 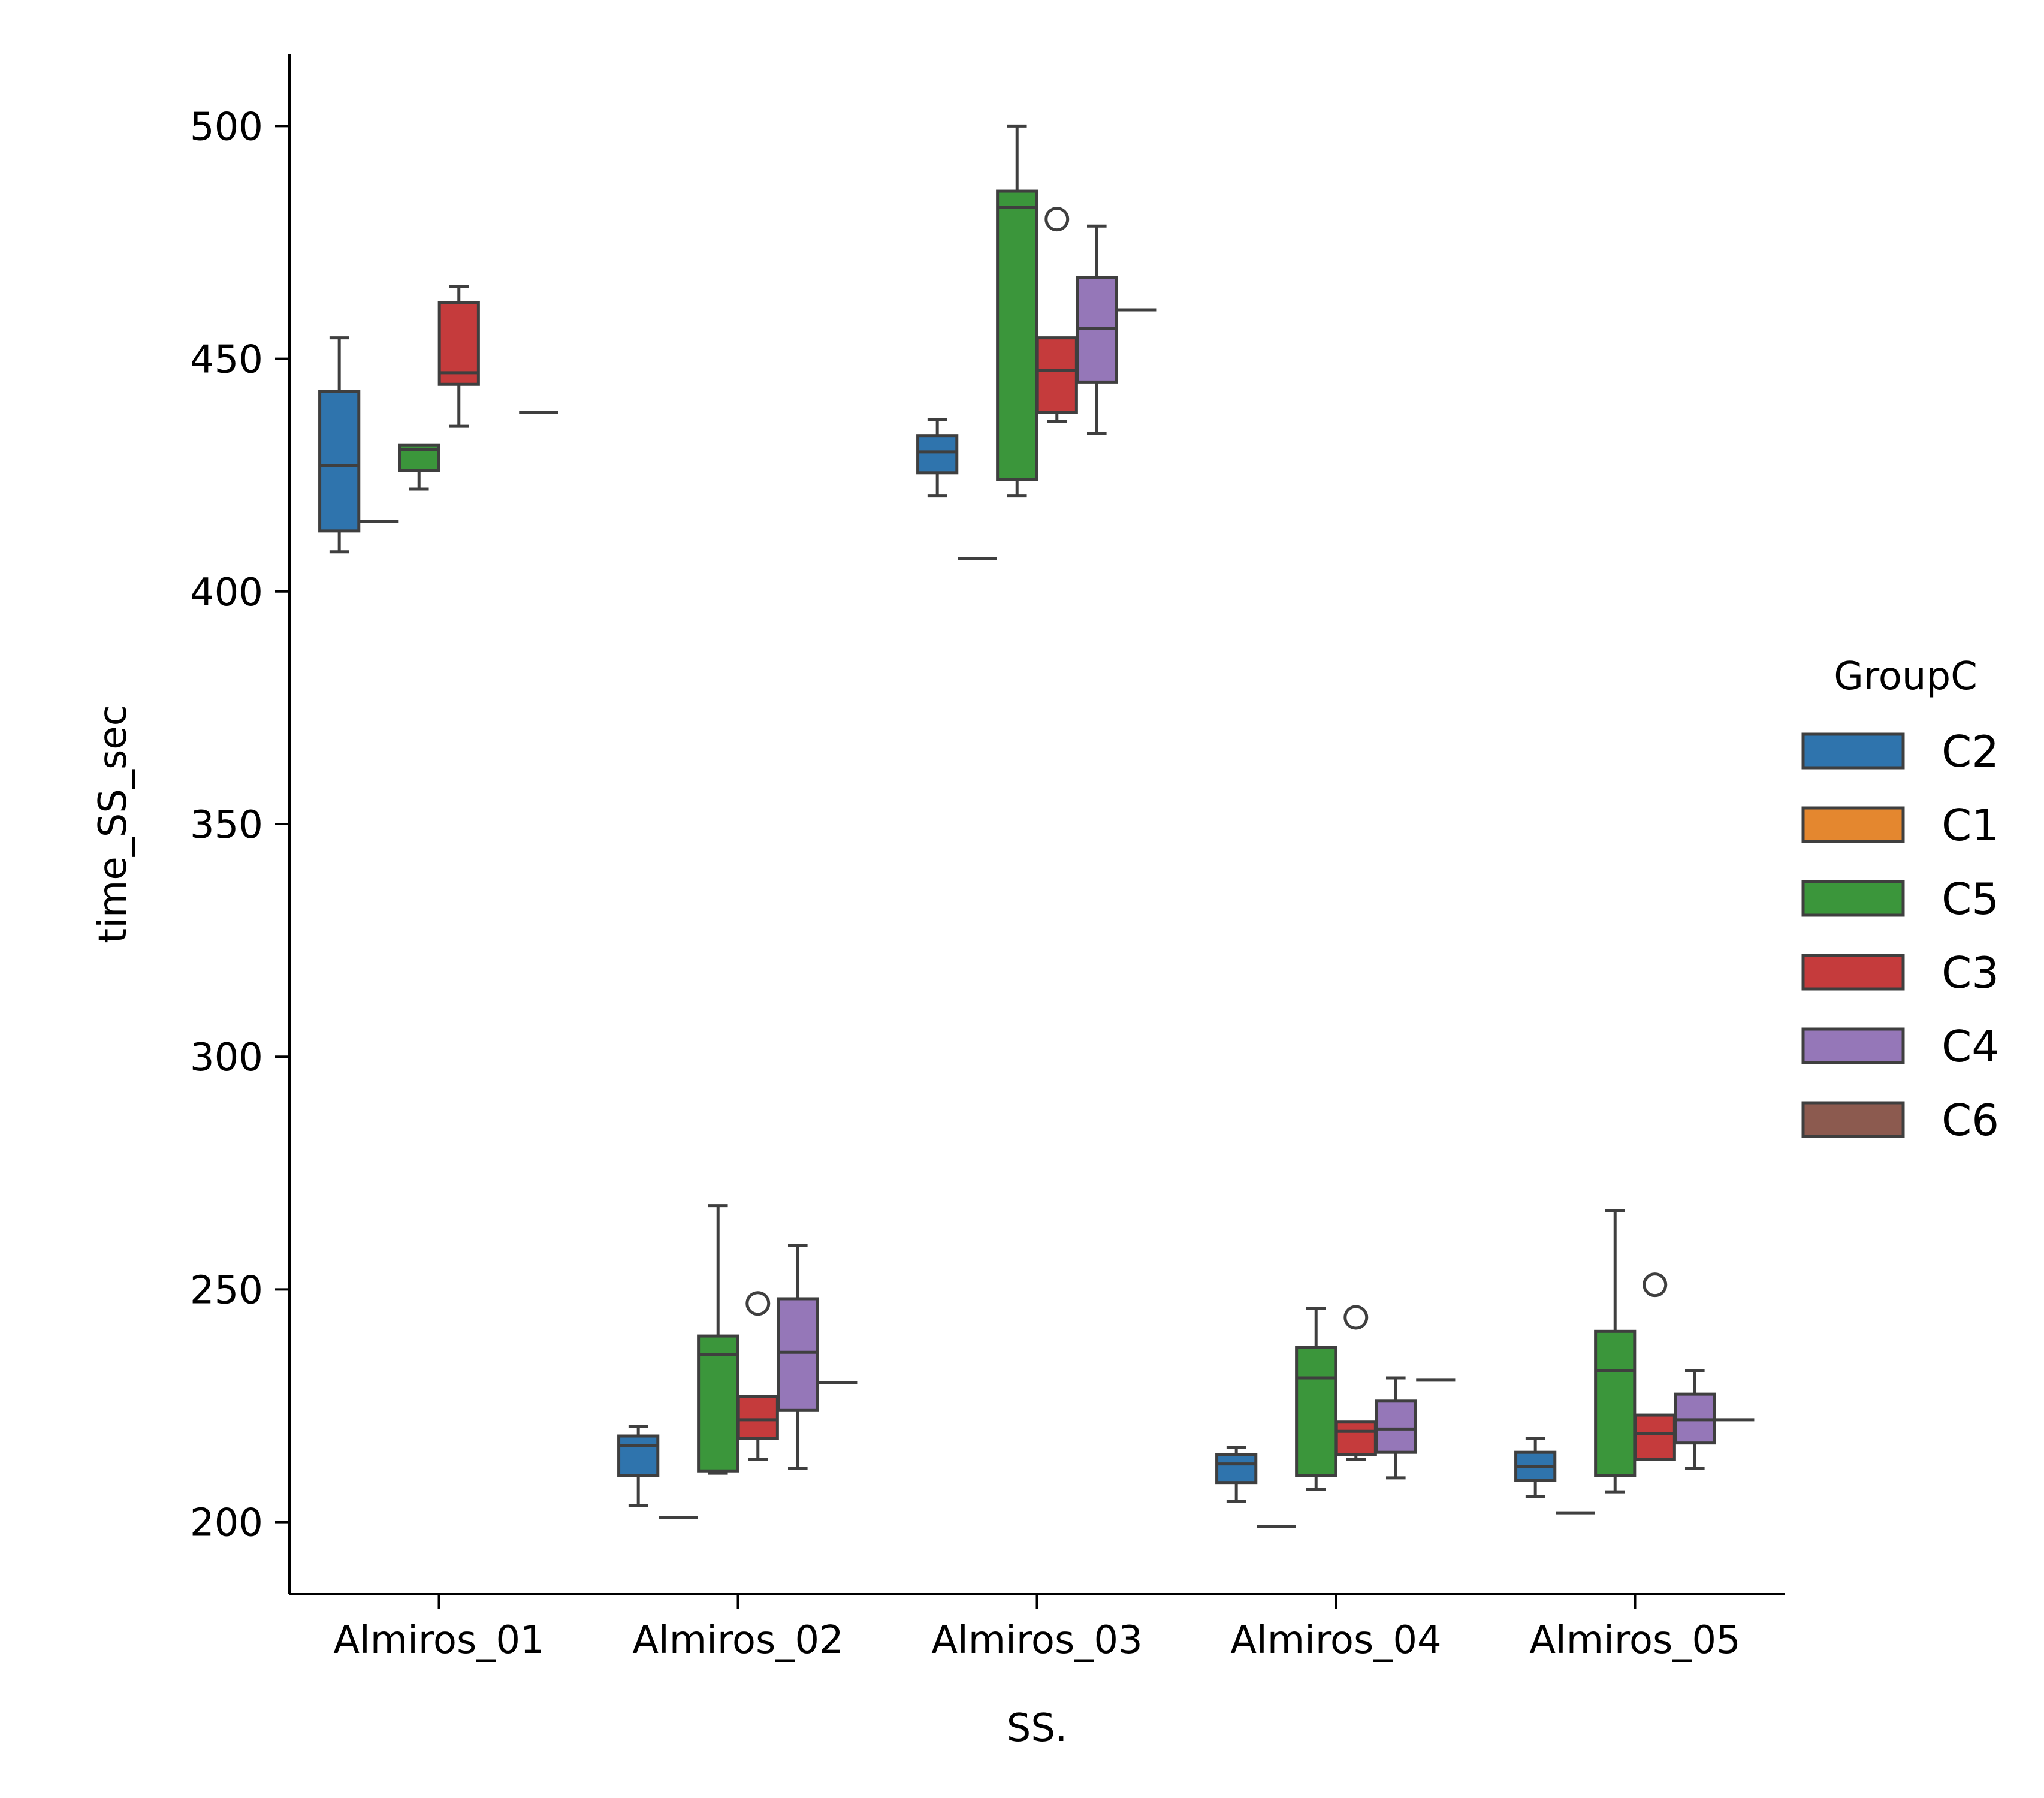 What do you see at coordinates (1038, 1729) in the screenshot?
I see `x-axis-label: SS.` at bounding box center [1038, 1729].